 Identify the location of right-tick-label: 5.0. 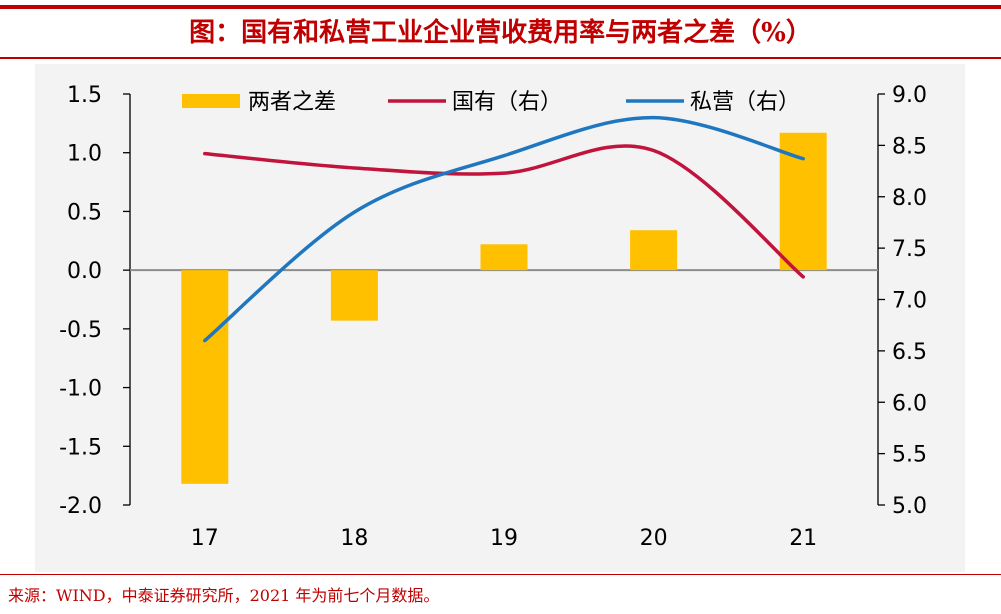
(909, 506).